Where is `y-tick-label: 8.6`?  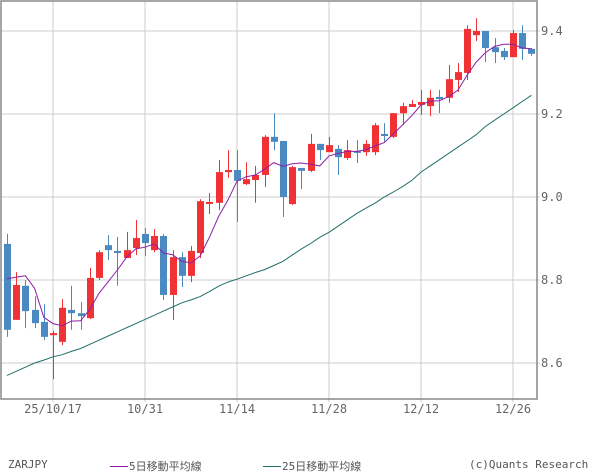 y-tick-label: 8.6 is located at coordinates (552, 363).